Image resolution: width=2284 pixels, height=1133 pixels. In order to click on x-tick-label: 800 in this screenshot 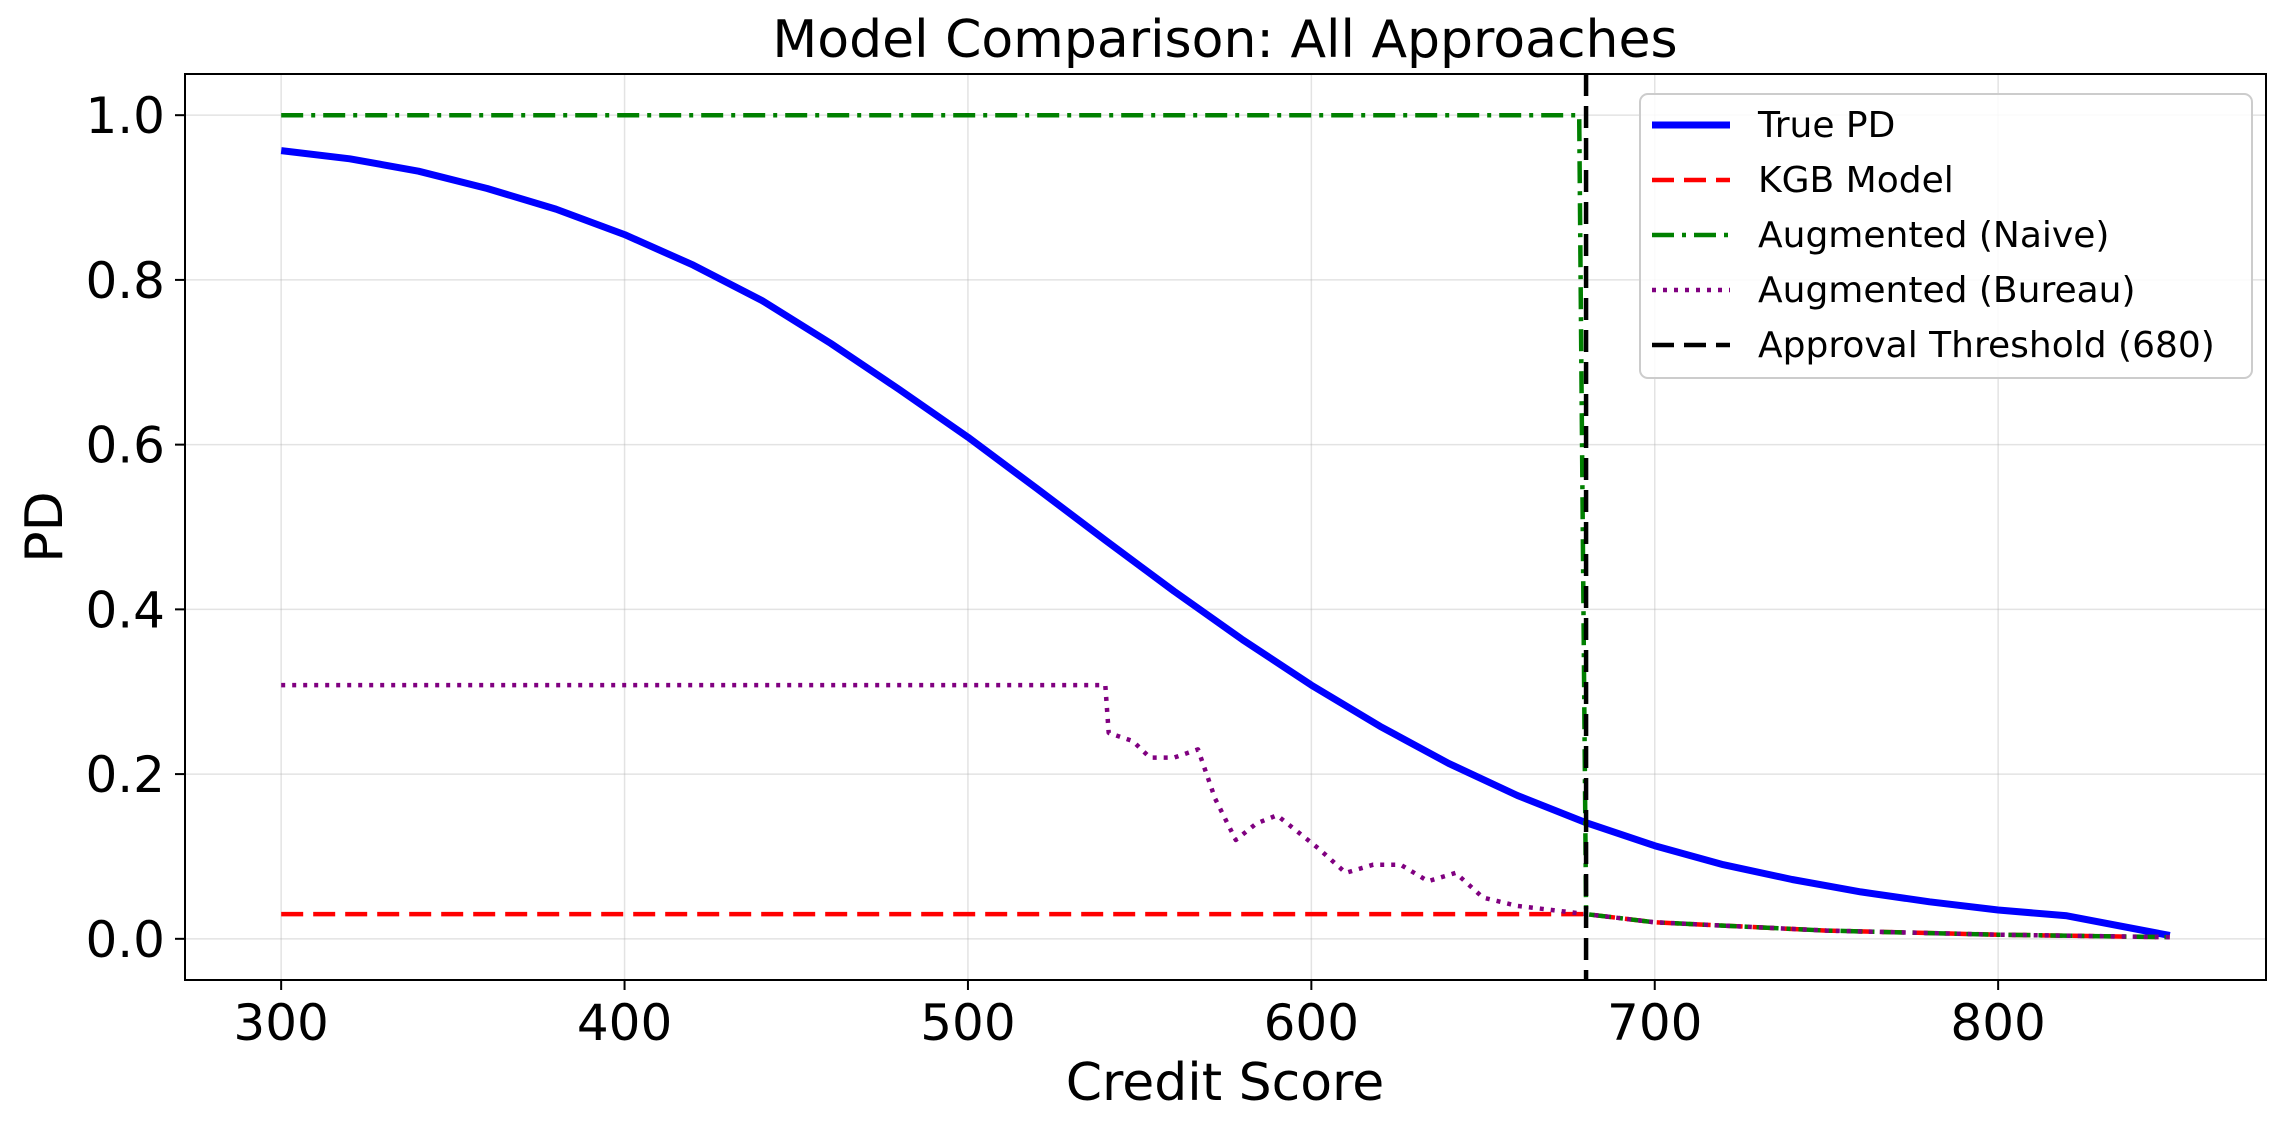, I will do `click(1997, 1023)`.